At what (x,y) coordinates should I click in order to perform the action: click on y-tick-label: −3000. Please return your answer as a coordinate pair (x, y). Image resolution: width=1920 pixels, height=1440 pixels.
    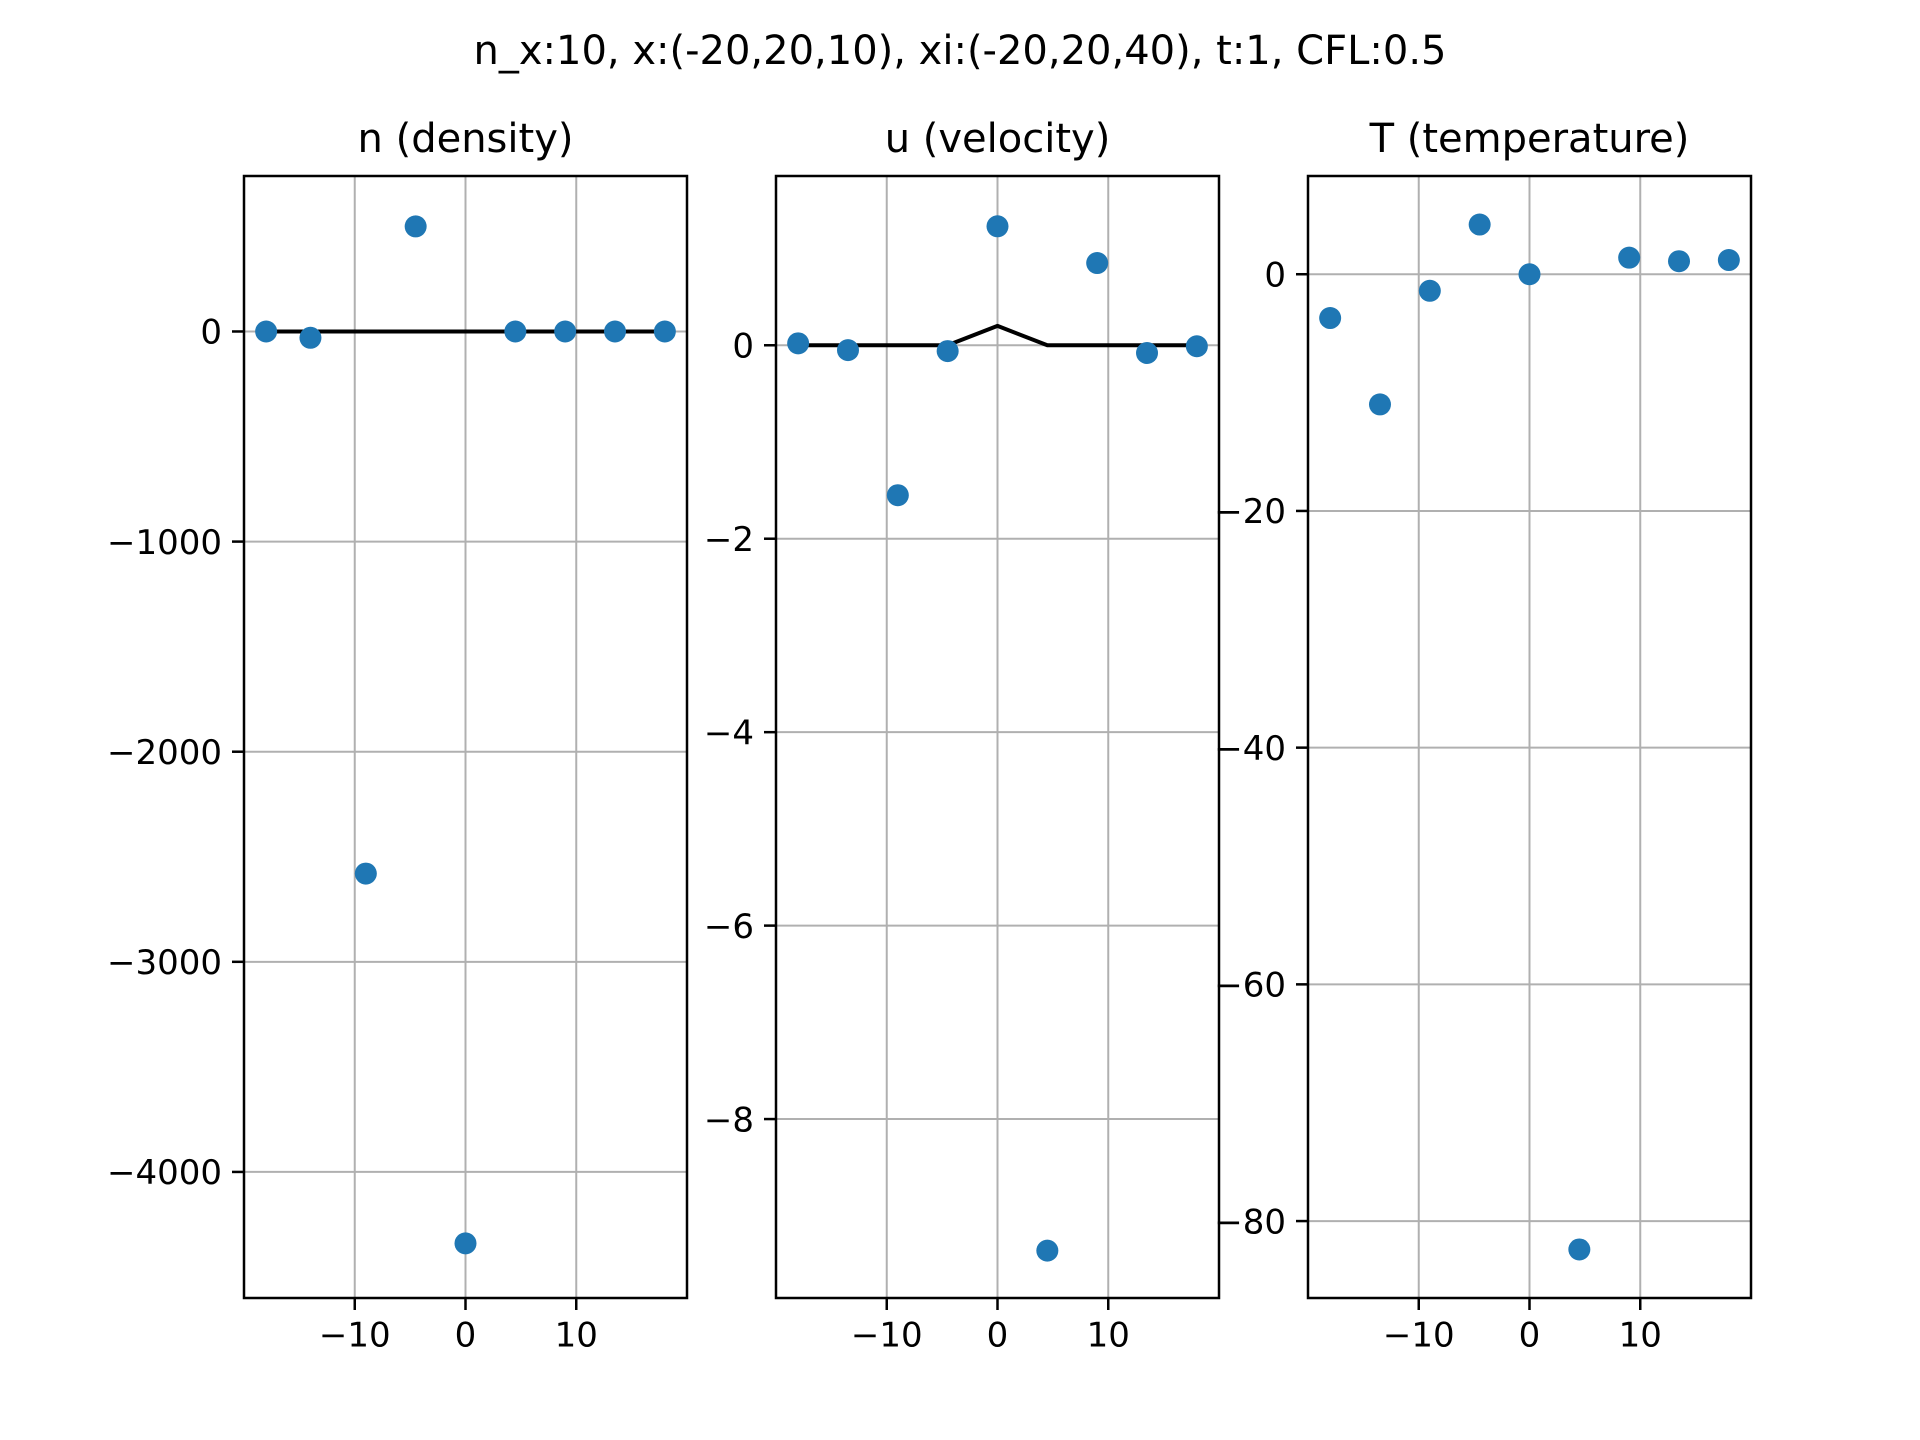
    Looking at the image, I should click on (164, 963).